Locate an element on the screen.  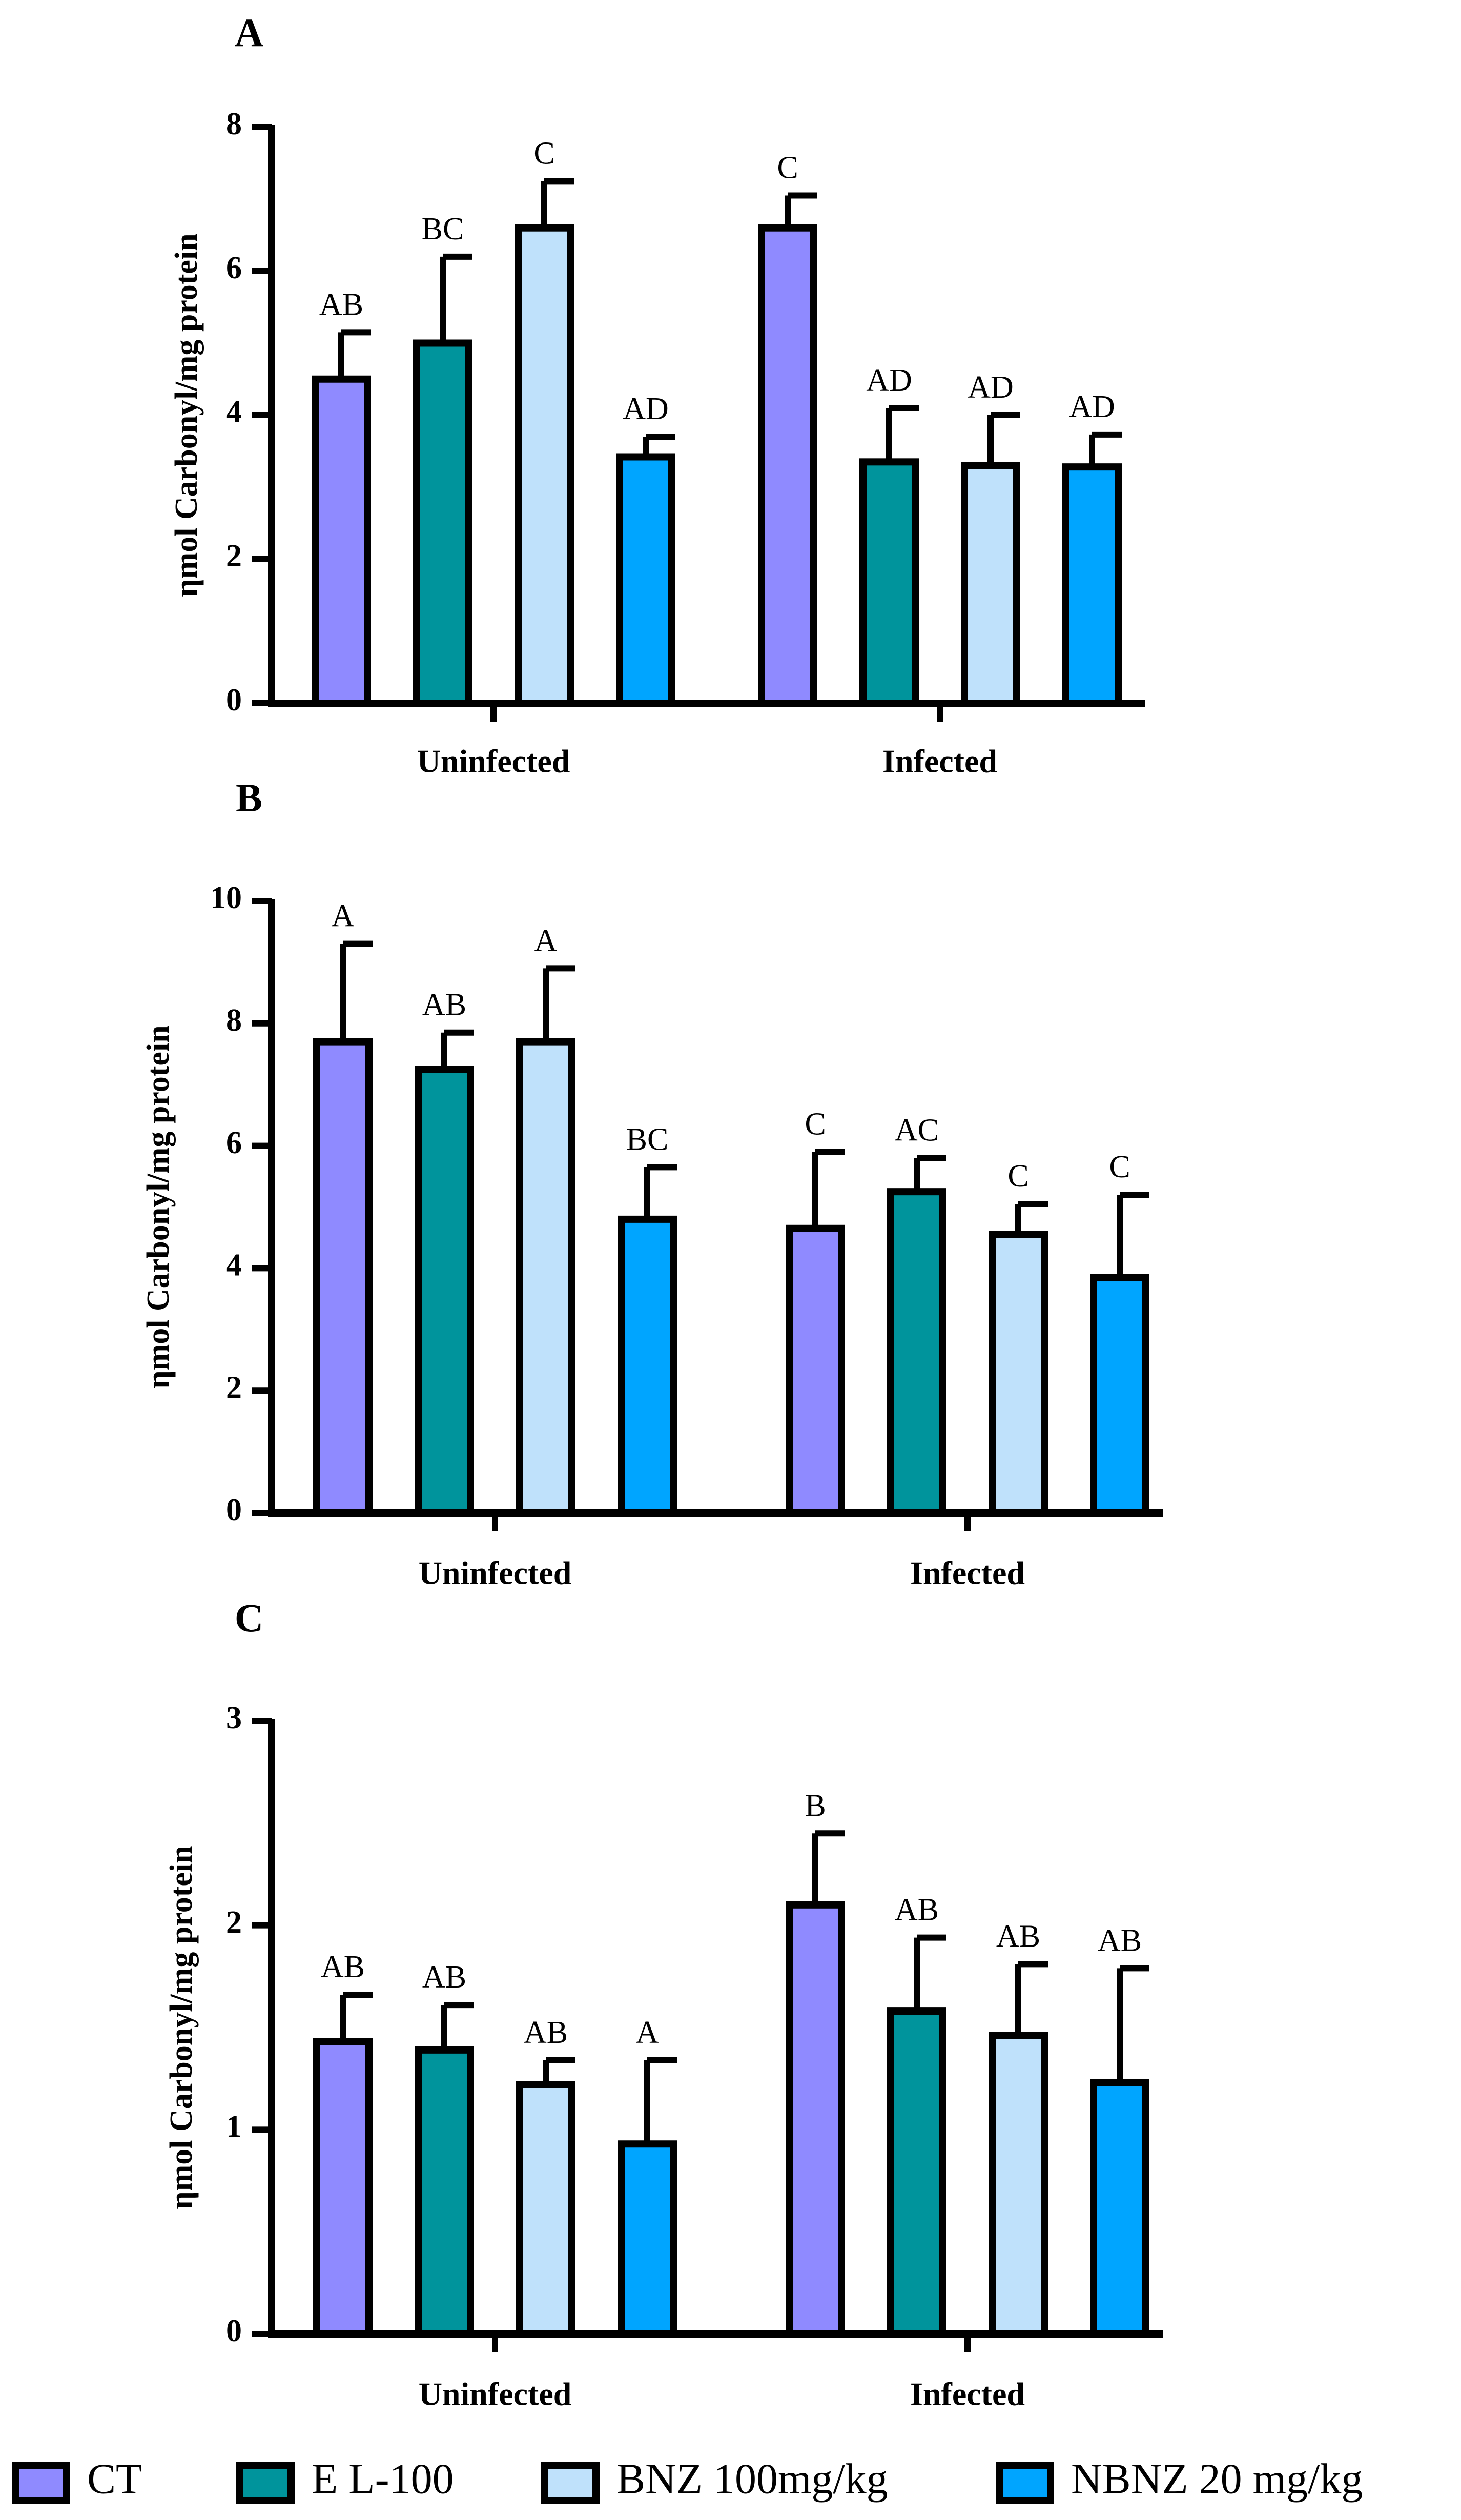
y-tick-label: 3 is located at coordinates (234, 1718).